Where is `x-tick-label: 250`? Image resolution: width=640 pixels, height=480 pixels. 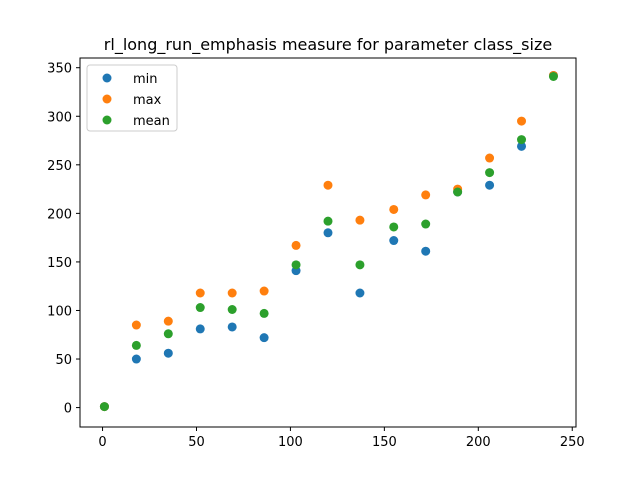
x-tick-label: 250 is located at coordinates (572, 442).